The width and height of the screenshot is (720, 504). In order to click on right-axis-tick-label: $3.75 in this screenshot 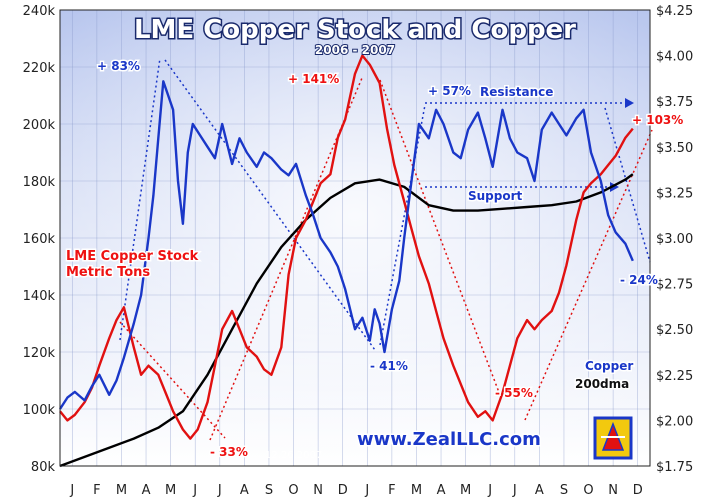, I will do `click(674, 102)`.